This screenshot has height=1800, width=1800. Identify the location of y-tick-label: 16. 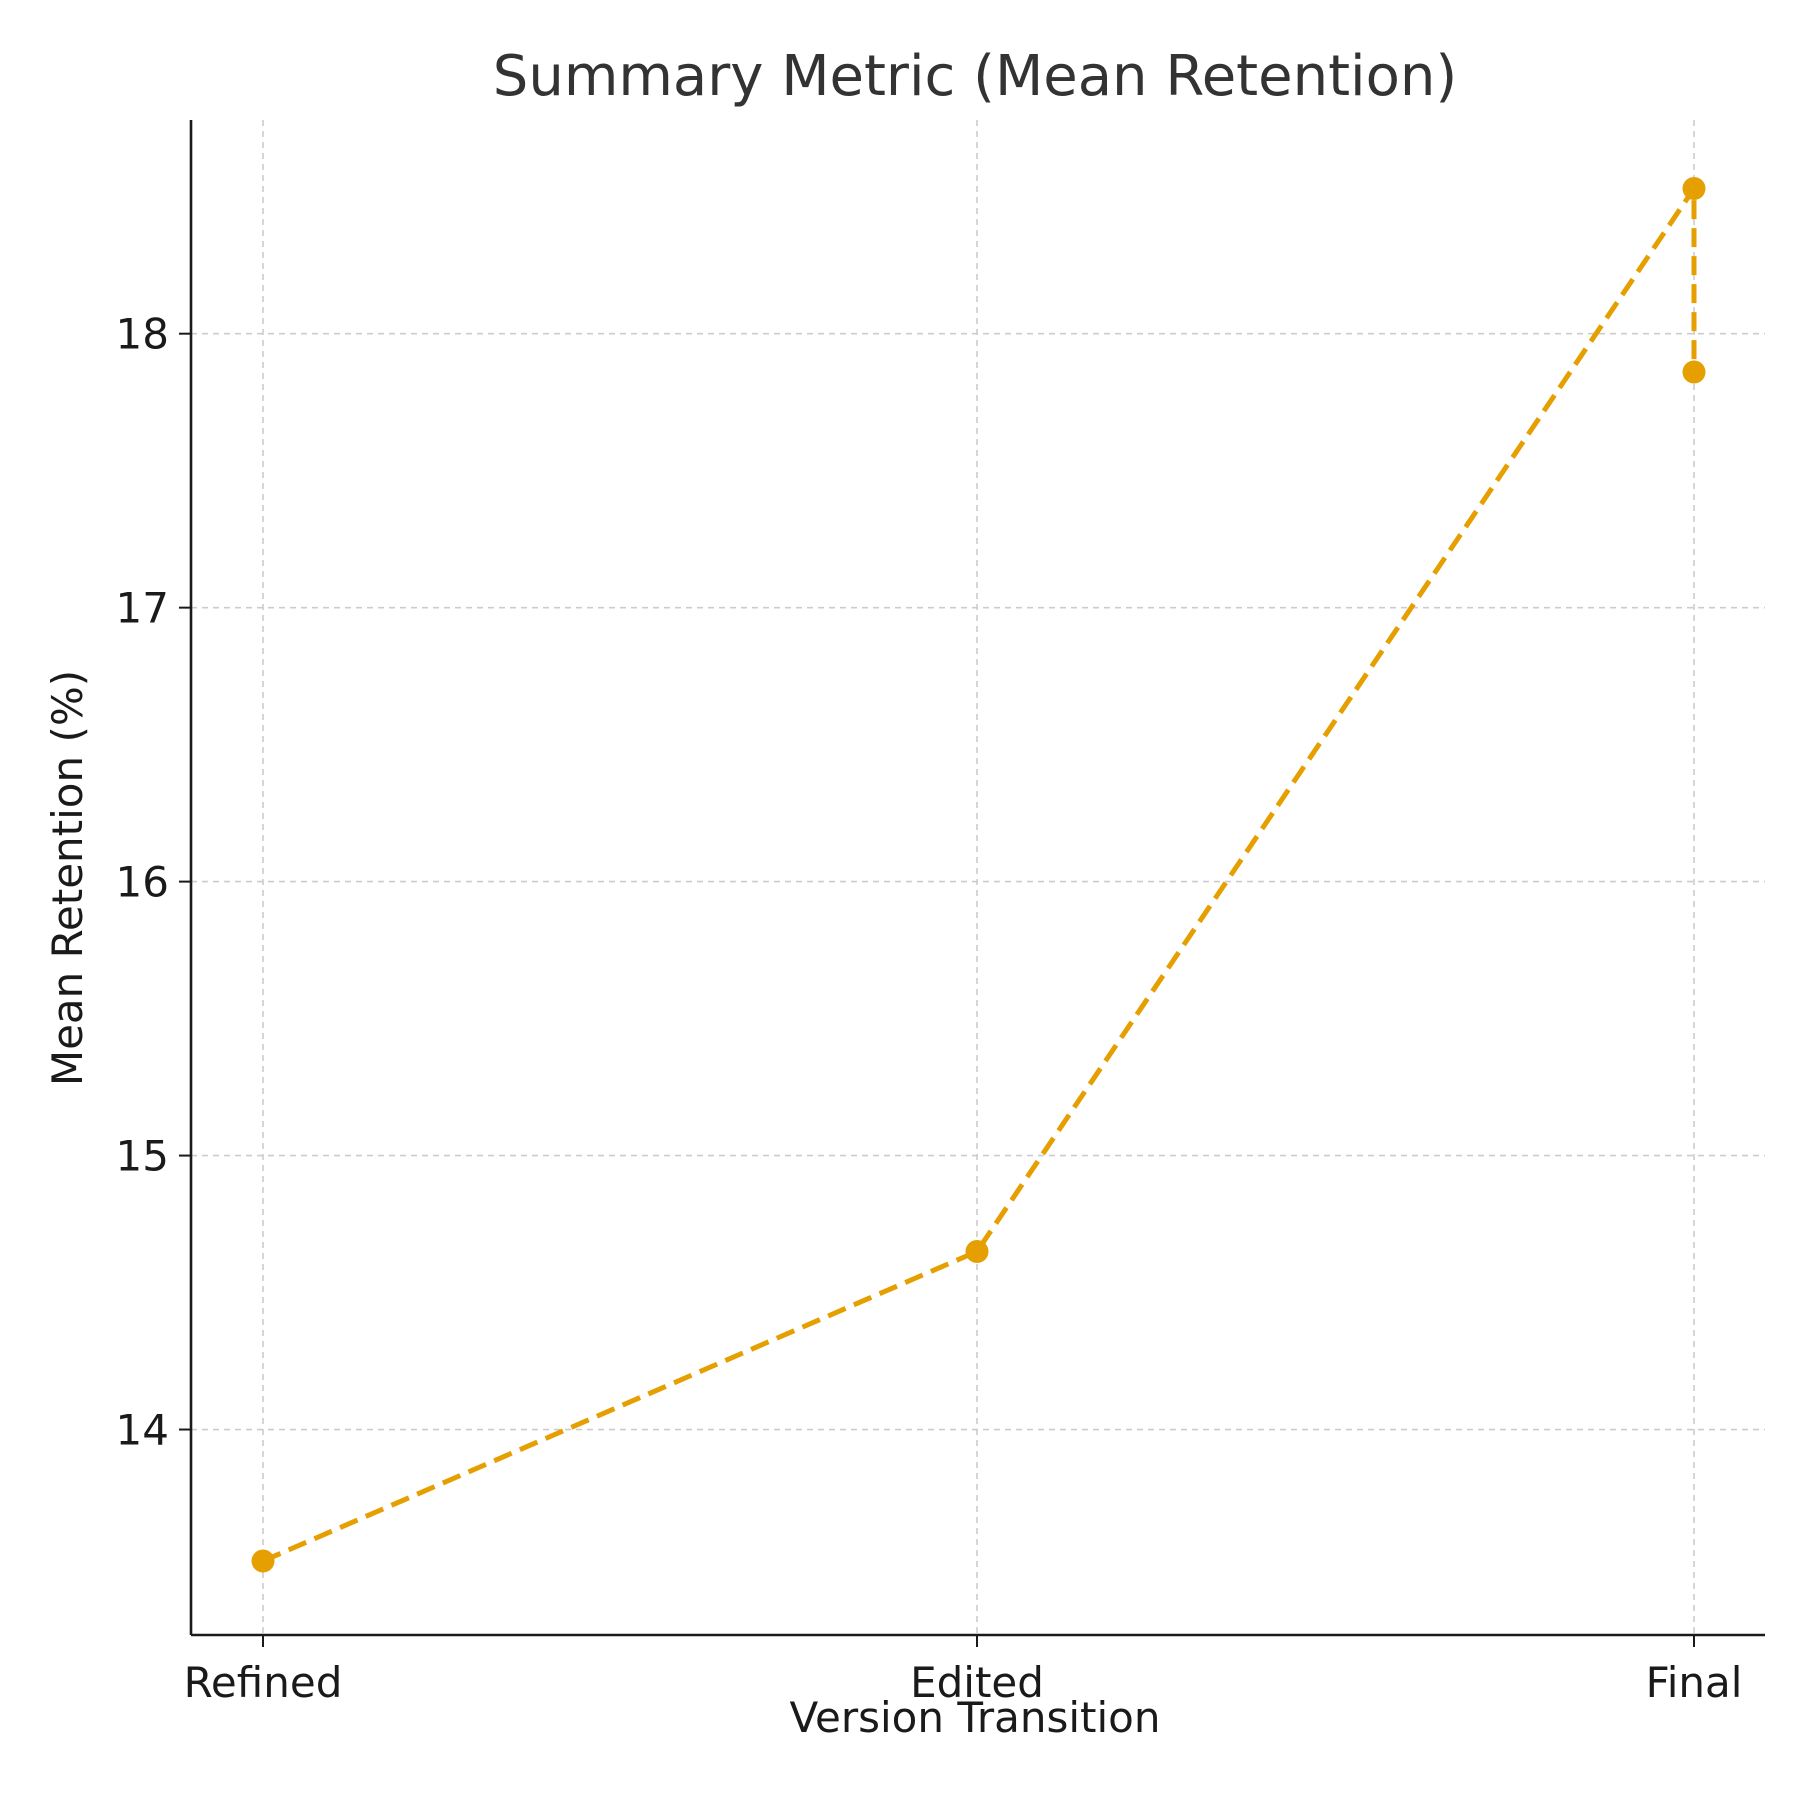
(142, 882).